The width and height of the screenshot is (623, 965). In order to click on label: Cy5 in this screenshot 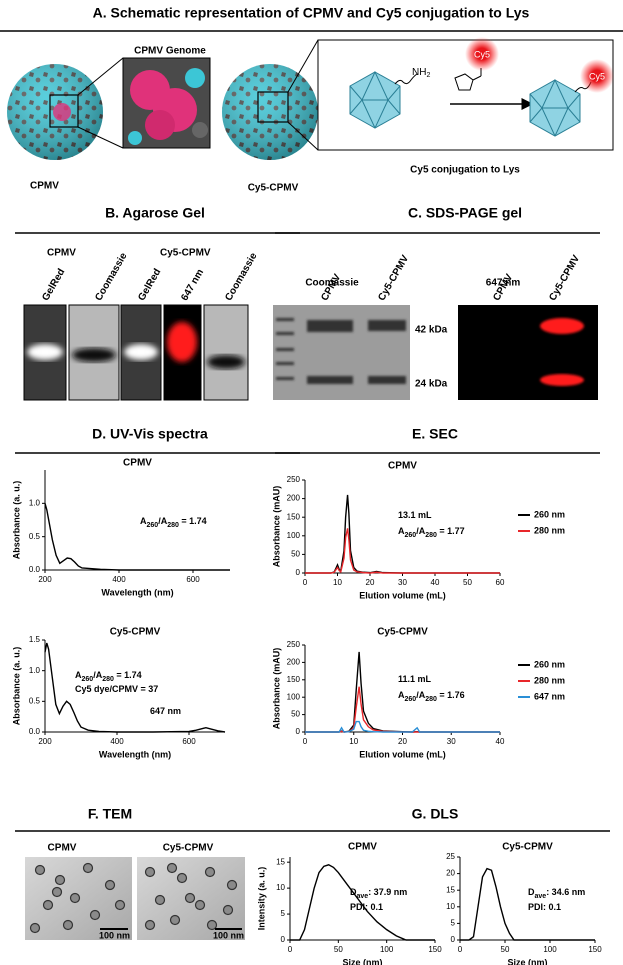, I will do `click(597, 76)`.